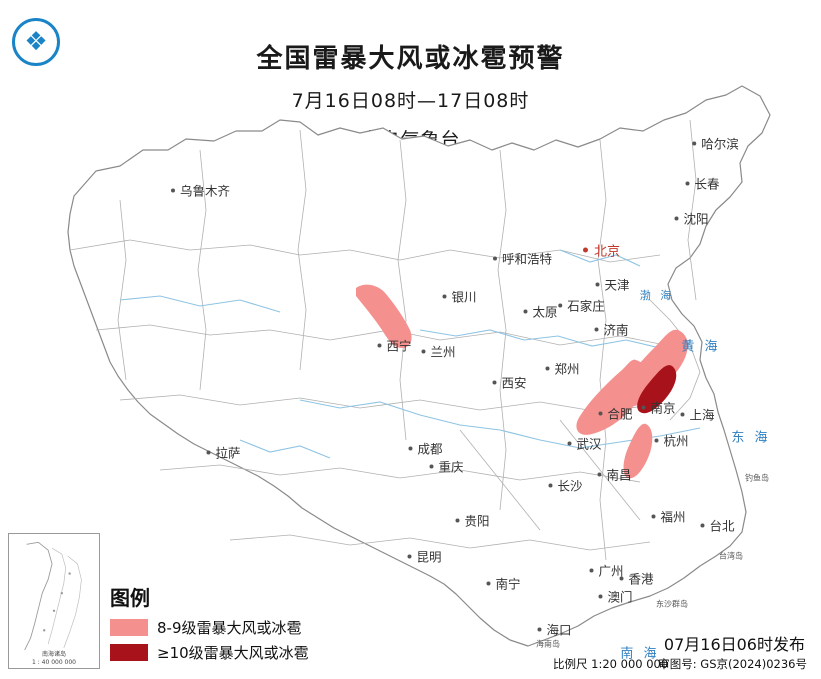  I want to click on legend-panel: 图例 8-9级雷暴大风或冰雹 ≥10级雷暴大风或冰雹, so click(234, 624).